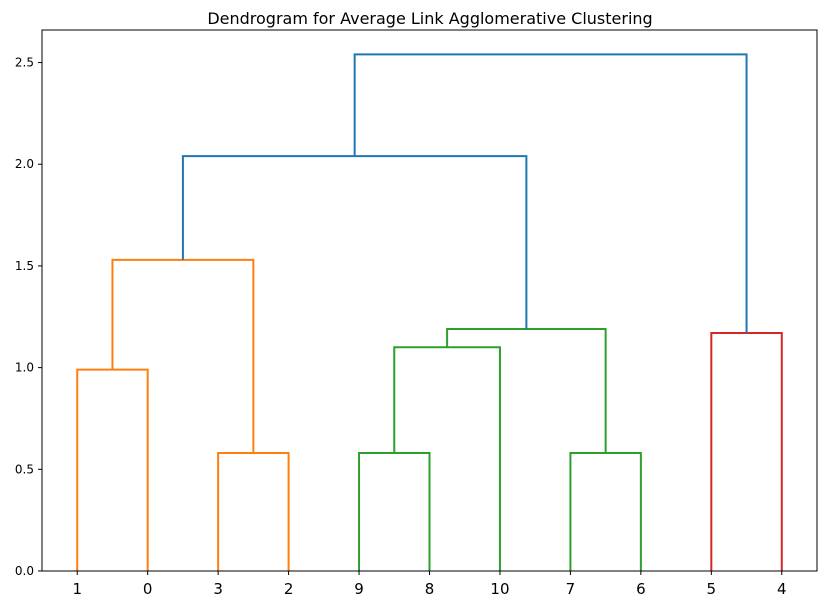 The image size is (826, 609). I want to click on y-tick-label: 0.0, so click(24, 571).